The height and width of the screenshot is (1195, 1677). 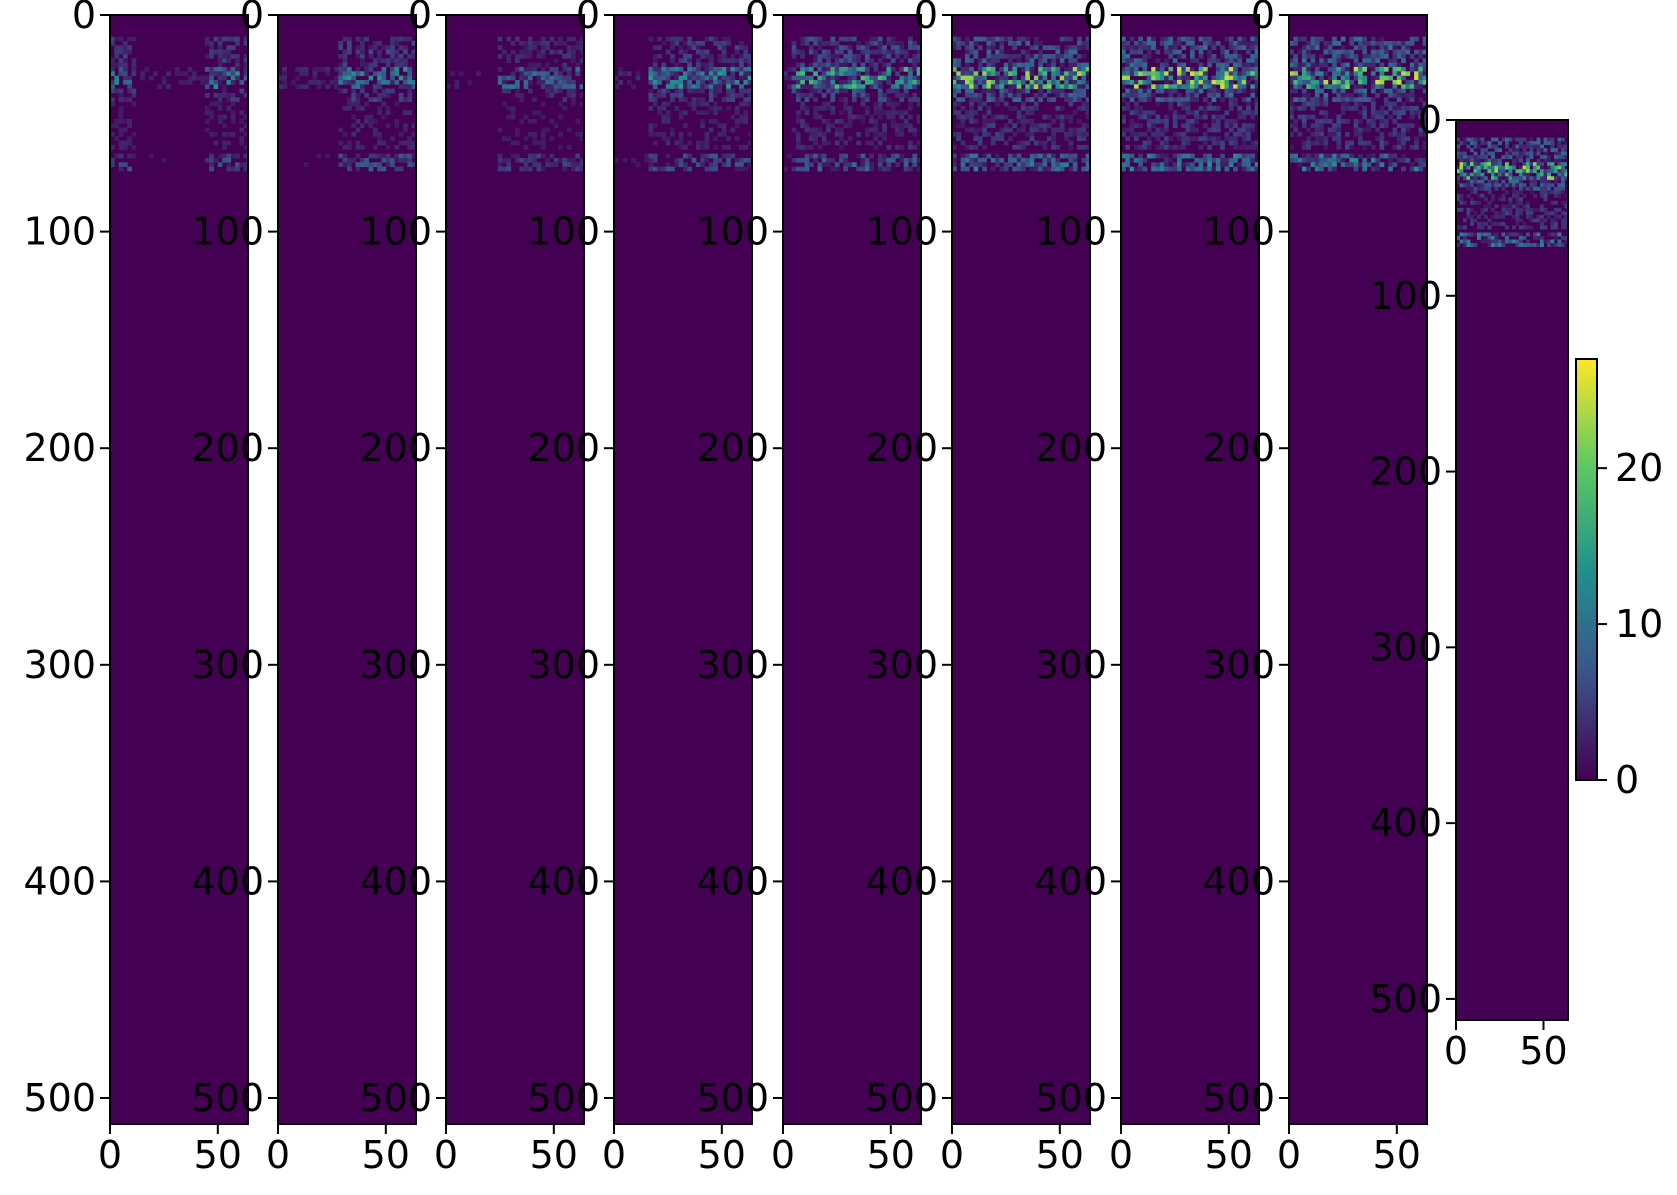 What do you see at coordinates (1586, 569) in the screenshot?
I see `colorbar-gradient` at bounding box center [1586, 569].